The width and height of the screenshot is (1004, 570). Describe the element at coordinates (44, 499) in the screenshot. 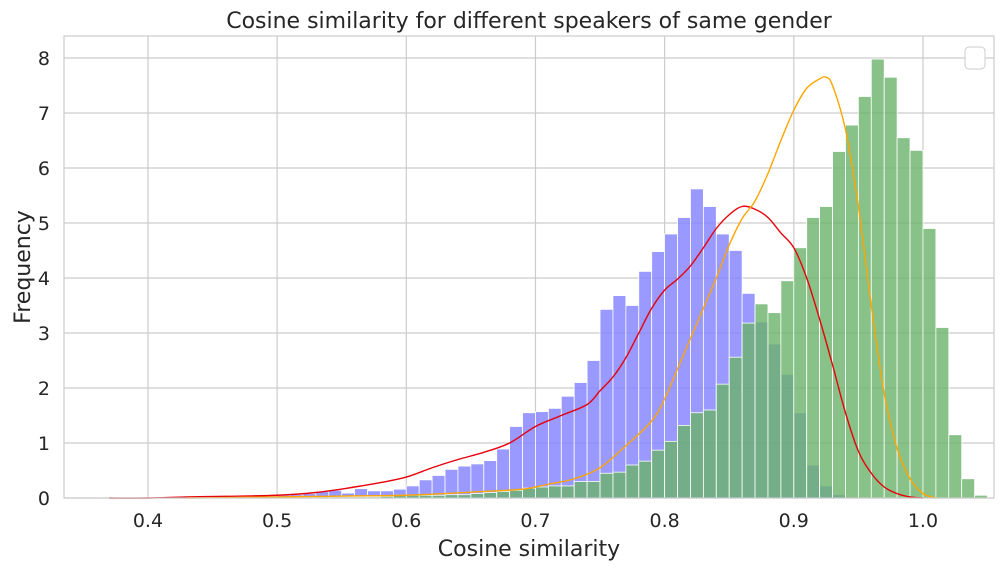

I see `y-tick-label: 0` at that location.